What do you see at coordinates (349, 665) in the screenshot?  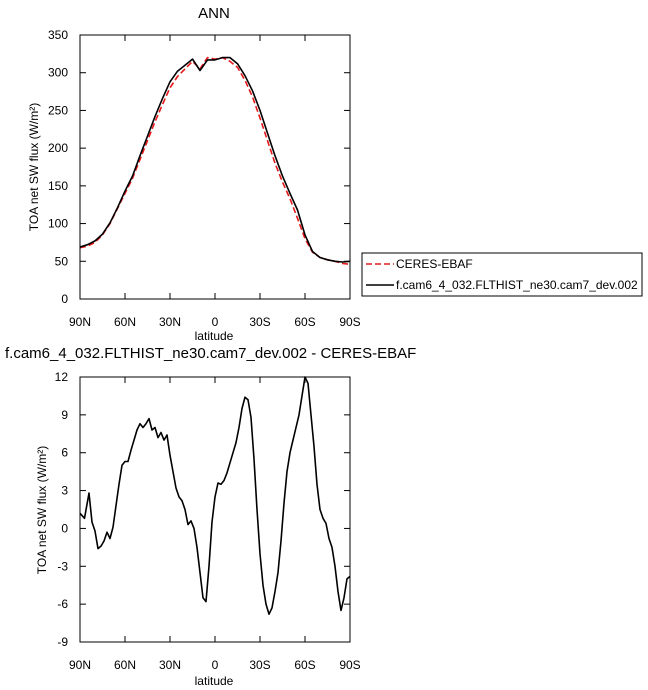 I see `bottom-x-tick-label: 90S` at bounding box center [349, 665].